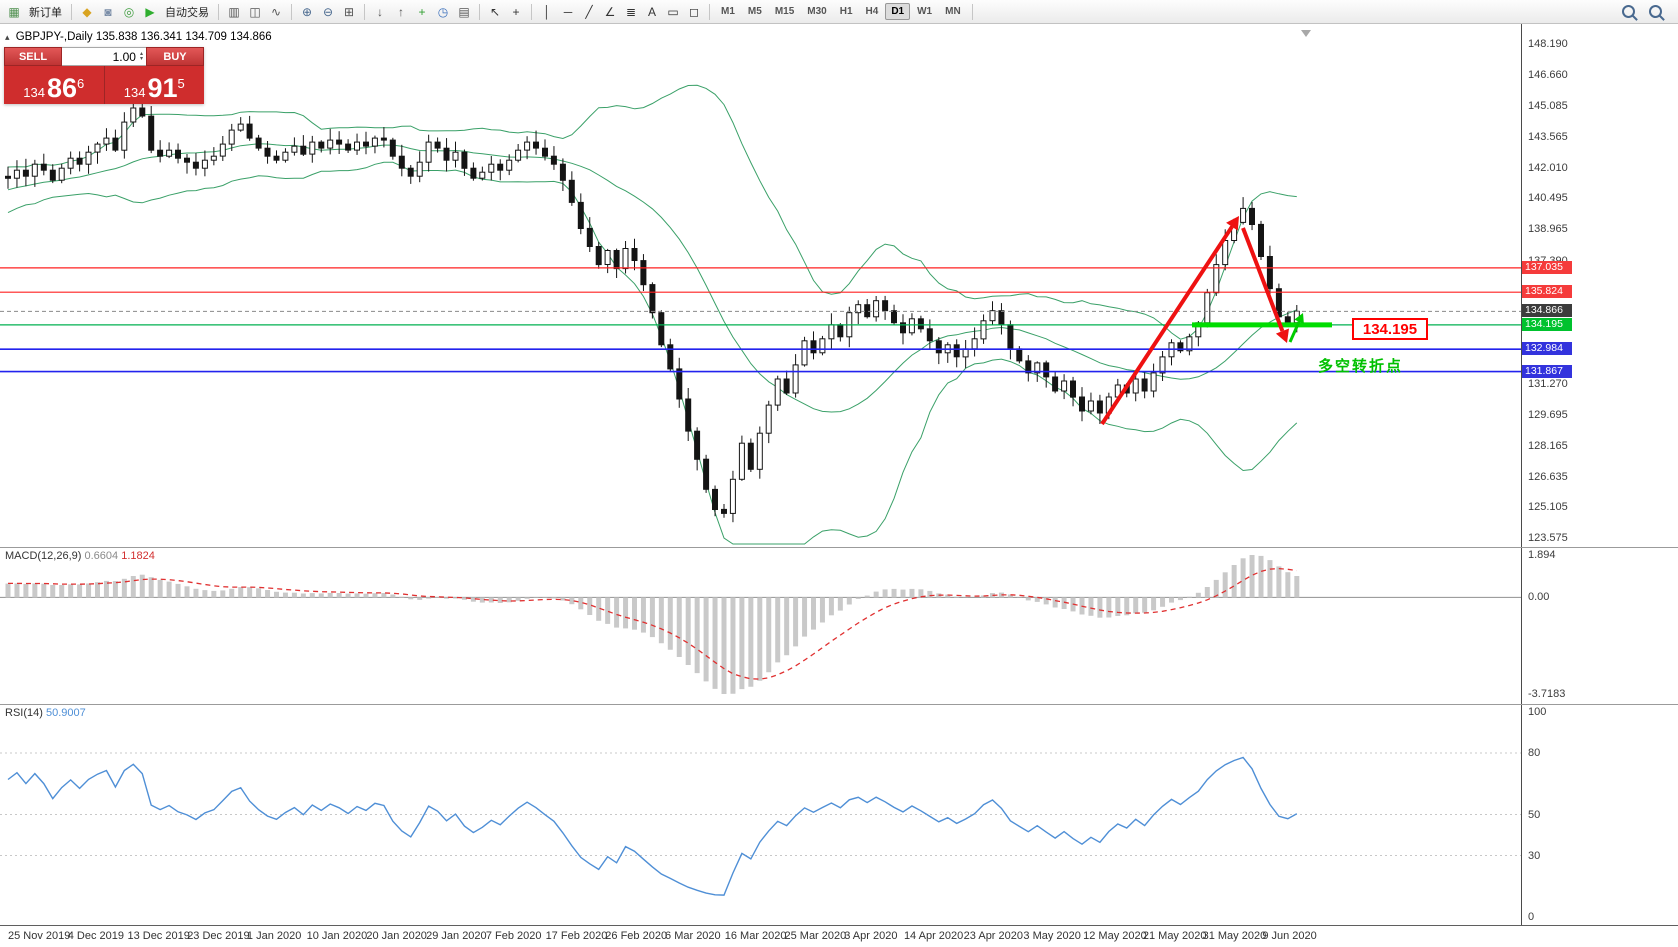  Describe the element at coordinates (709, 11) in the screenshot. I see `toolbar-separator` at that location.